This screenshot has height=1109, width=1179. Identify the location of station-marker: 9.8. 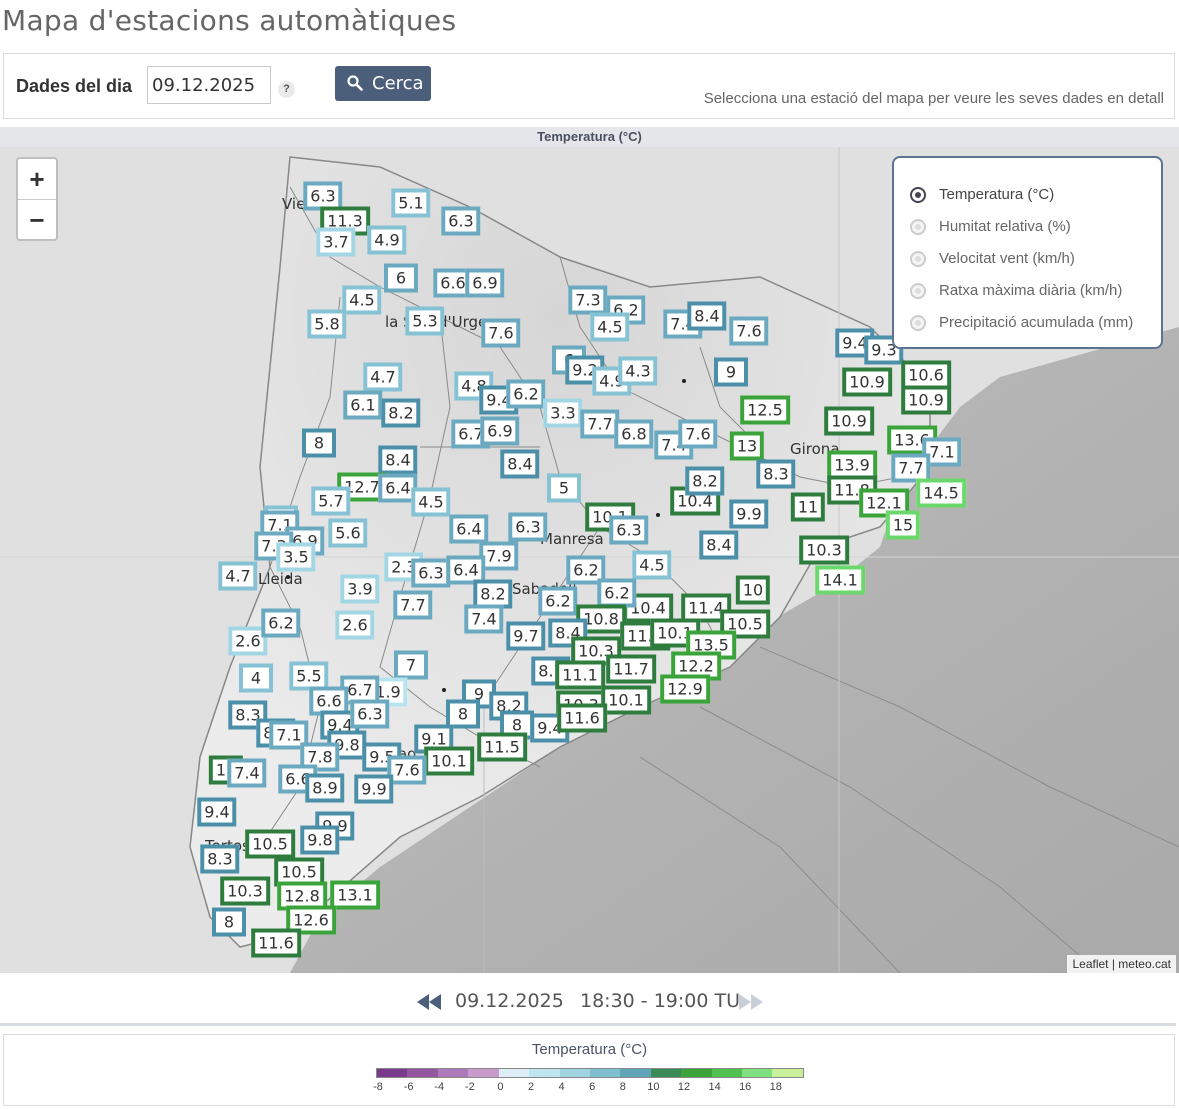
(320, 840).